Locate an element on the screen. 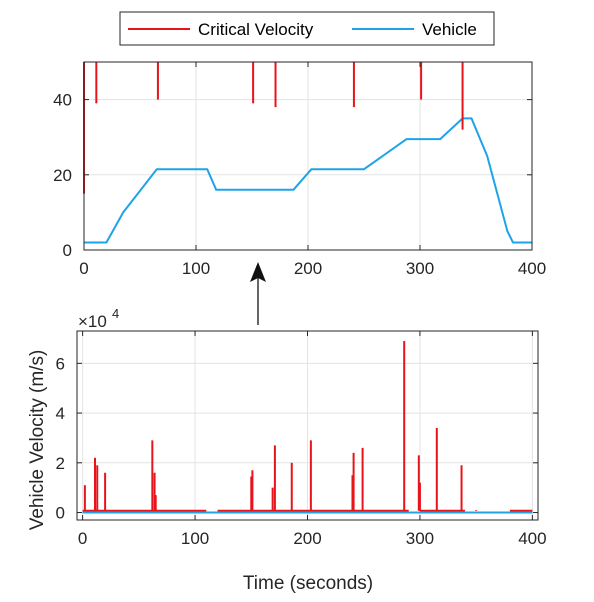 This screenshot has height=602, width=594. arrow-annotation is located at coordinates (258, 293).